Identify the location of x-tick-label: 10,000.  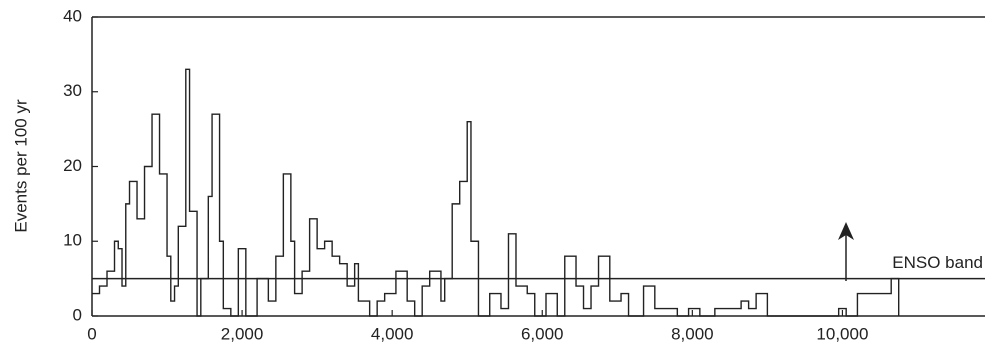
(842, 333).